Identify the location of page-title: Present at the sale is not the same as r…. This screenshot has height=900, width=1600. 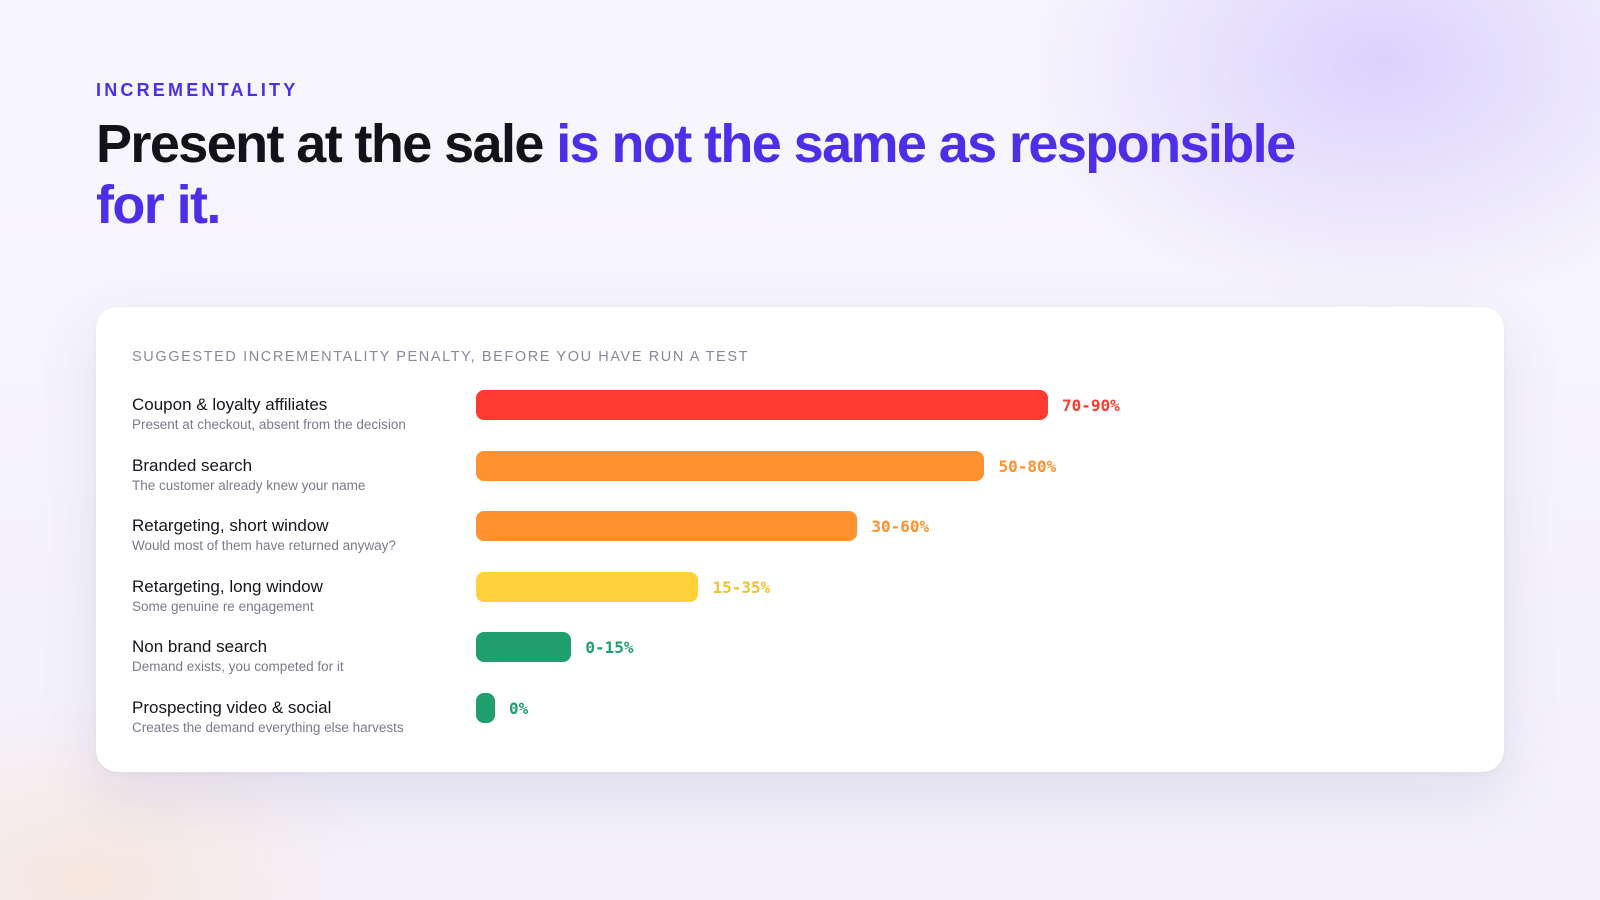
(716, 175).